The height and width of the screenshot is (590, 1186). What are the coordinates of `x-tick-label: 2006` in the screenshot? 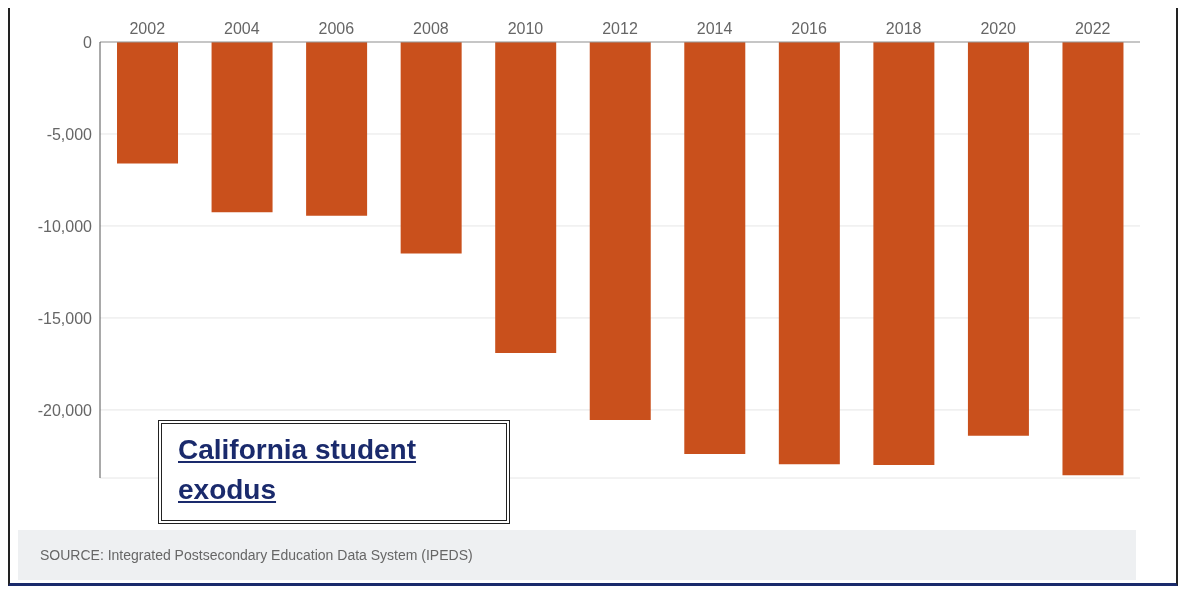 It's located at (336, 28).